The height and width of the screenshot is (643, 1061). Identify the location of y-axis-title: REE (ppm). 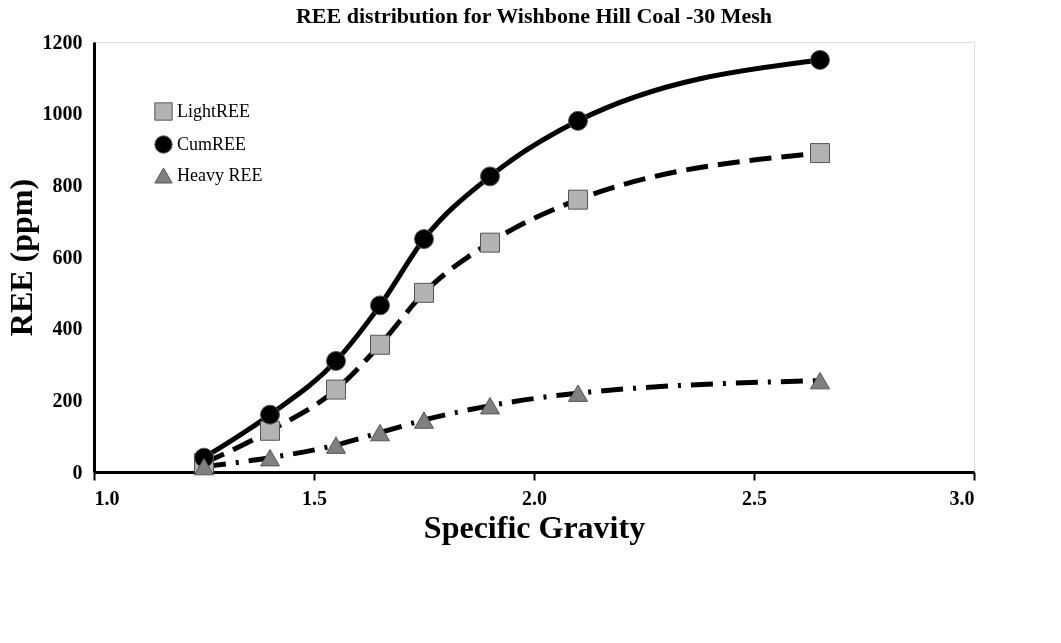
(20, 257).